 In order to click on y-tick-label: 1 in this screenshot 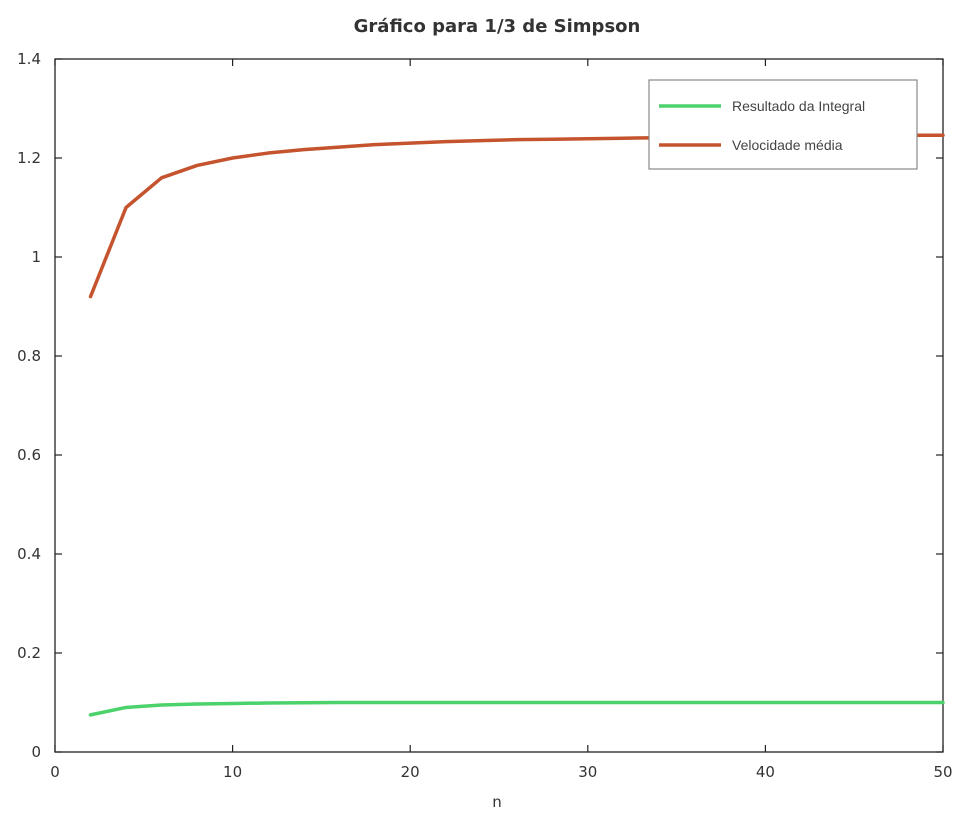, I will do `click(36, 257)`.